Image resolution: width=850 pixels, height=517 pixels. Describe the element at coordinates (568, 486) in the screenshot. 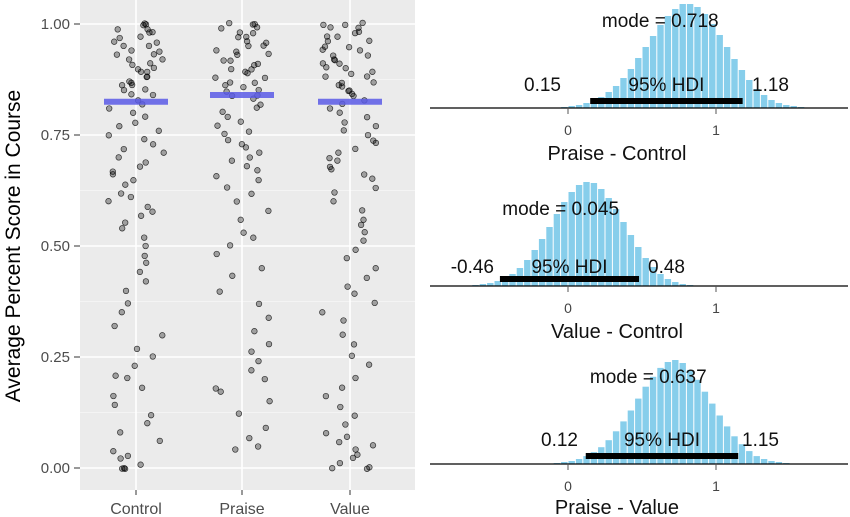

I see `x-tick-label: 0` at that location.